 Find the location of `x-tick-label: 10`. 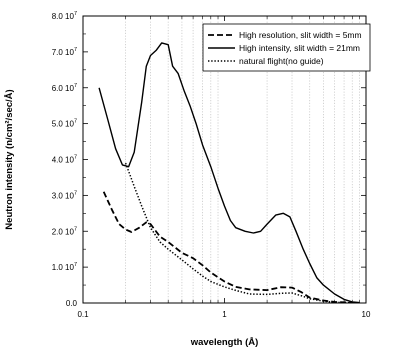

x-tick-label: 10 is located at coordinates (366, 314).